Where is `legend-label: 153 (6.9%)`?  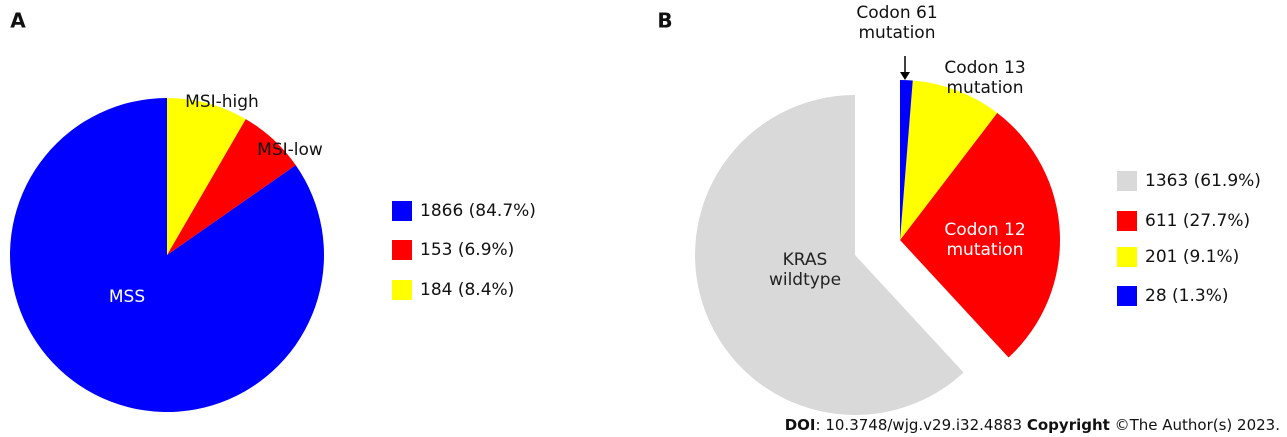
legend-label: 153 (6.9%) is located at coordinates (467, 250).